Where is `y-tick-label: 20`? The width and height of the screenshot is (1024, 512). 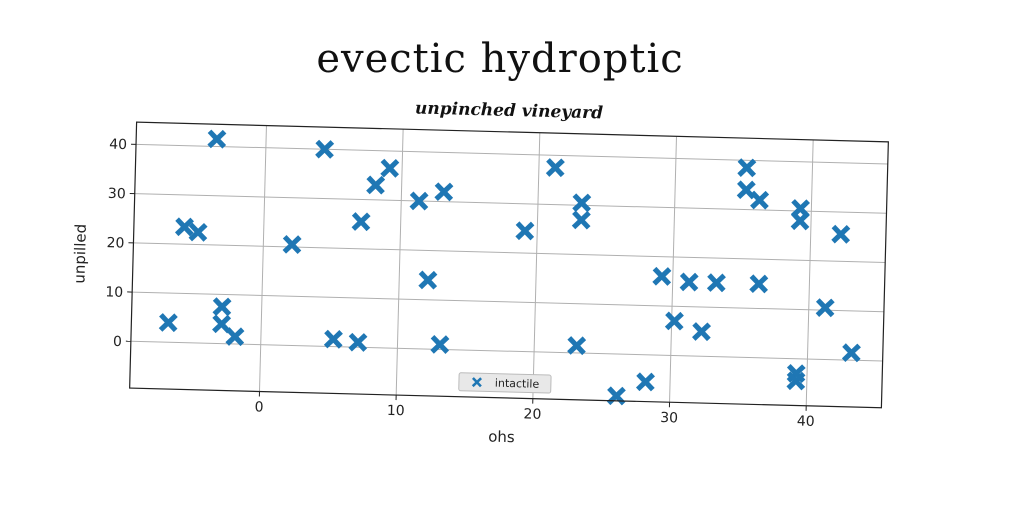
y-tick-label: 20 is located at coordinates (115, 243).